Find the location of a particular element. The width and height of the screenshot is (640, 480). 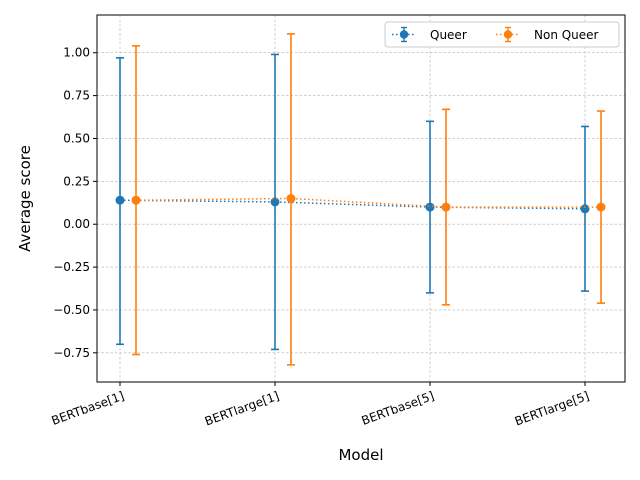

y-axis-title: Average score is located at coordinates (25, 198).